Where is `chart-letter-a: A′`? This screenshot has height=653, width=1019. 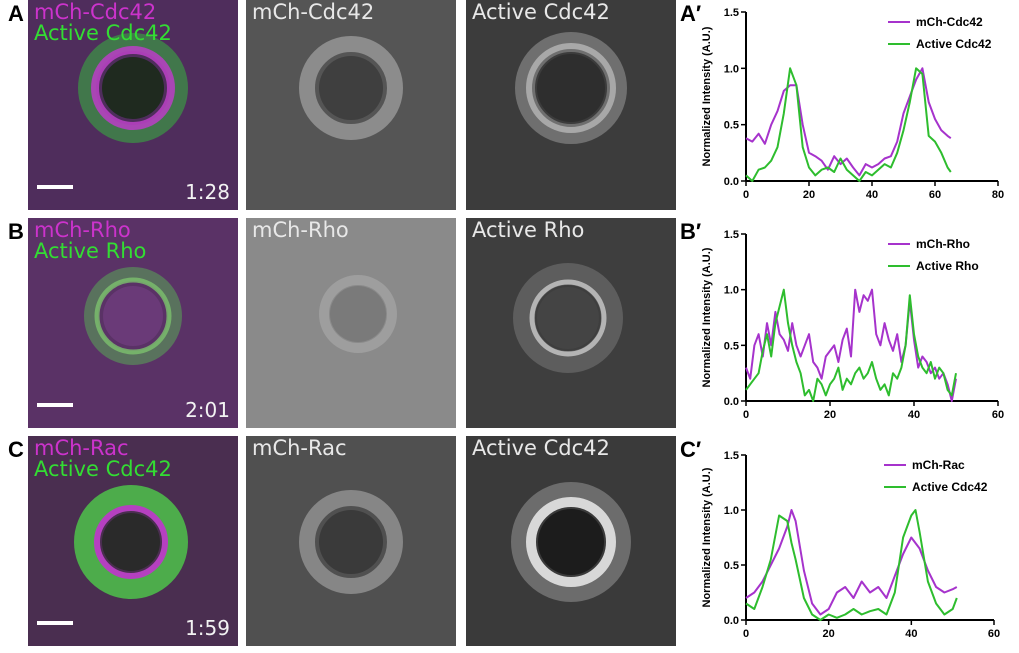 chart-letter-a: A′ is located at coordinates (691, 13).